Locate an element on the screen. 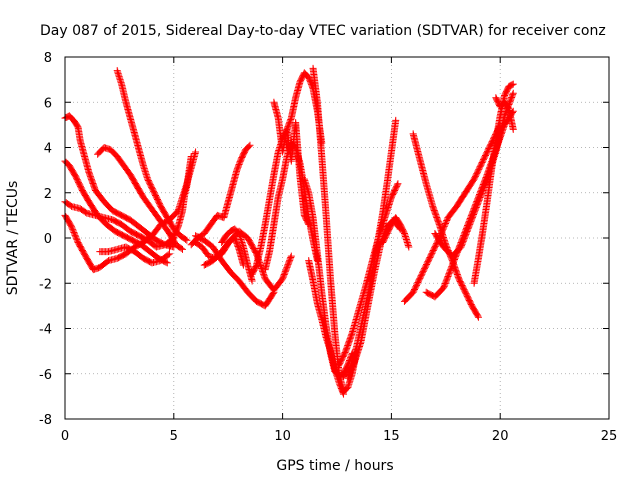  x-axis-title: GPS time / hours is located at coordinates (334, 466).